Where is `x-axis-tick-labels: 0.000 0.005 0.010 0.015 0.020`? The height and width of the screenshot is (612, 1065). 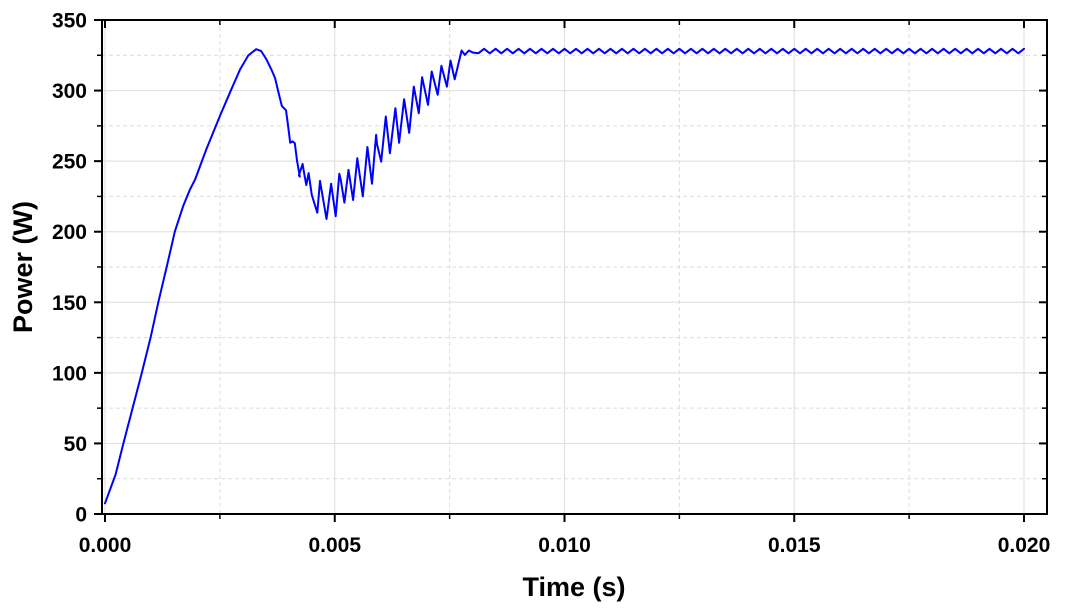 x-axis-tick-labels: 0.000 0.005 0.010 0.015 0.020 is located at coordinates (565, 545).